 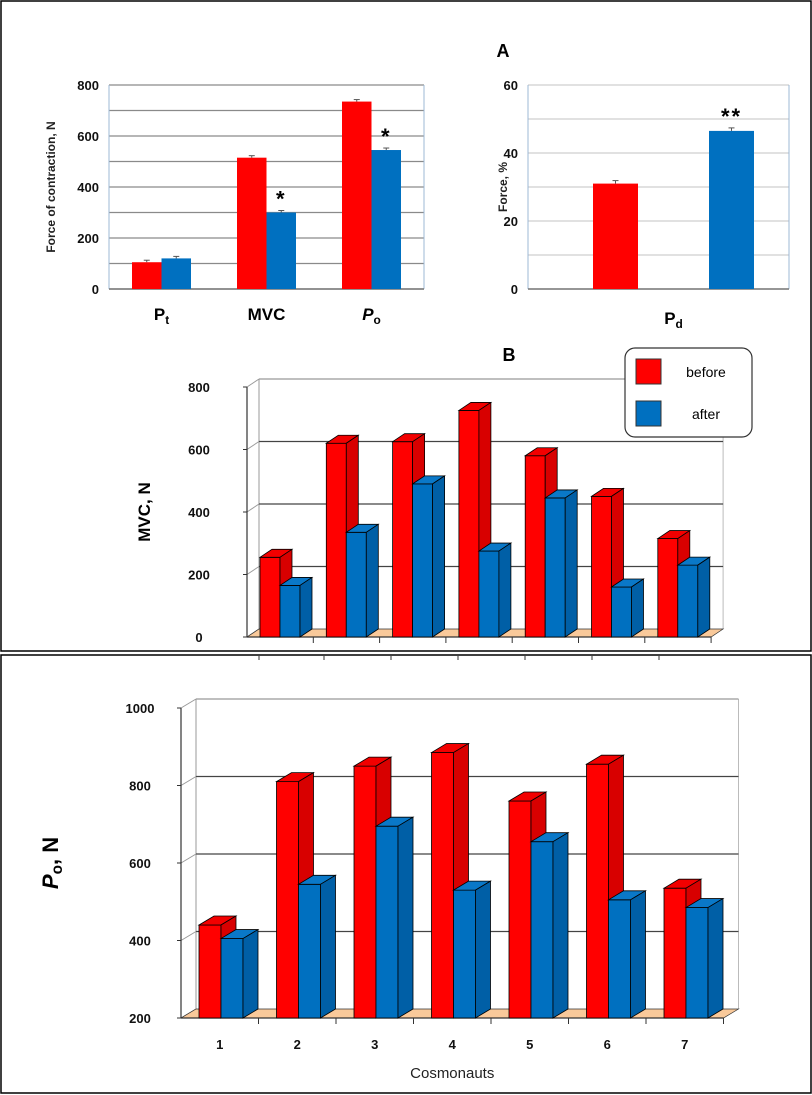 What do you see at coordinates (706, 414) in the screenshot?
I see `legend-label: after` at bounding box center [706, 414].